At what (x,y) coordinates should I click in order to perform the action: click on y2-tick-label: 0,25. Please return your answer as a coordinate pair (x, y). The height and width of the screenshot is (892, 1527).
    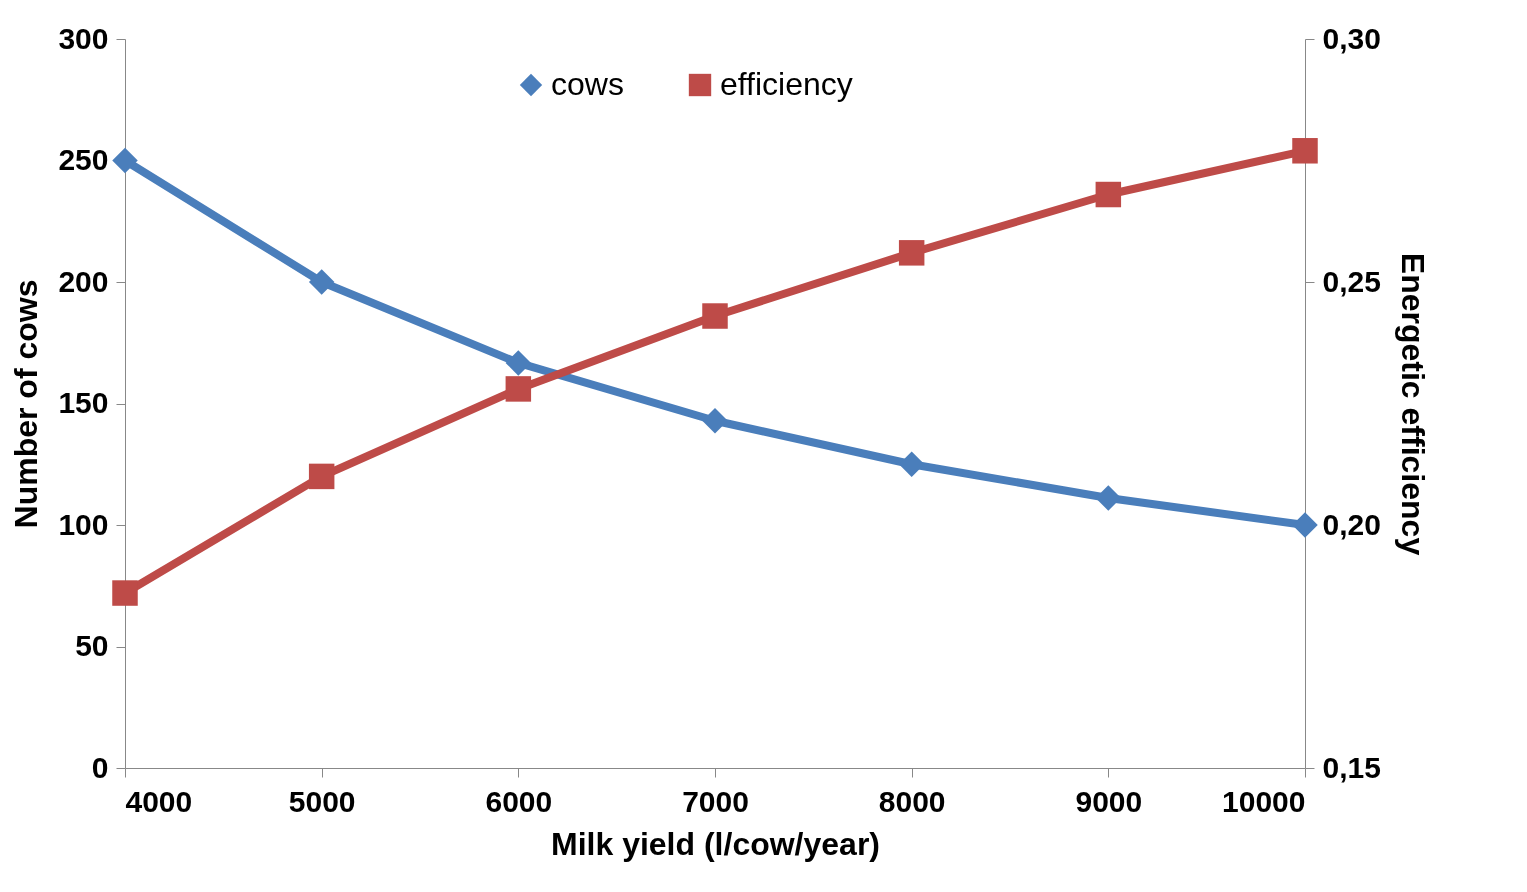
    Looking at the image, I should click on (1351, 281).